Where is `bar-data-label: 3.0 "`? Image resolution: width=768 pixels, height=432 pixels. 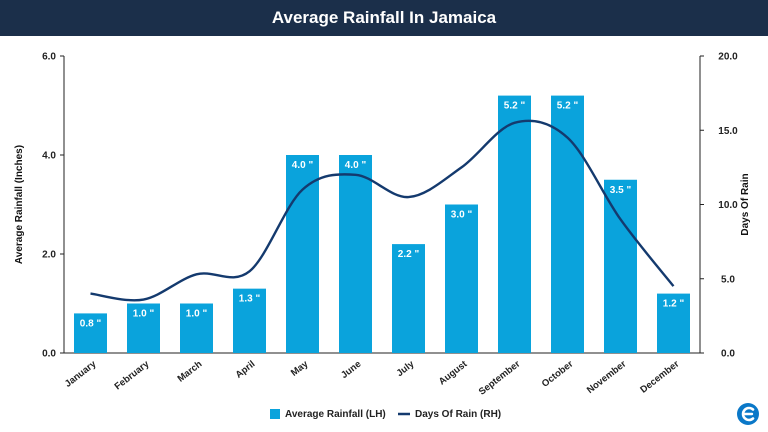
bar-data-label: 3.0 " is located at coordinates (462, 215).